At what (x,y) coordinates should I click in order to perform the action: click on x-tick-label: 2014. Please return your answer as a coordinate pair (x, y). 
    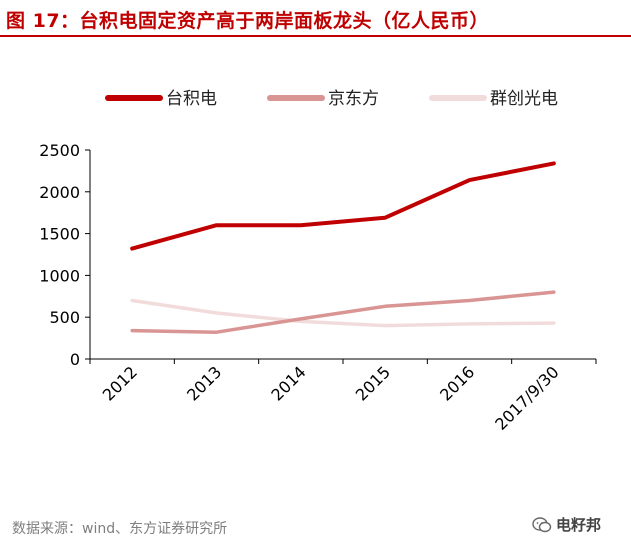
    Looking at the image, I should click on (288, 383).